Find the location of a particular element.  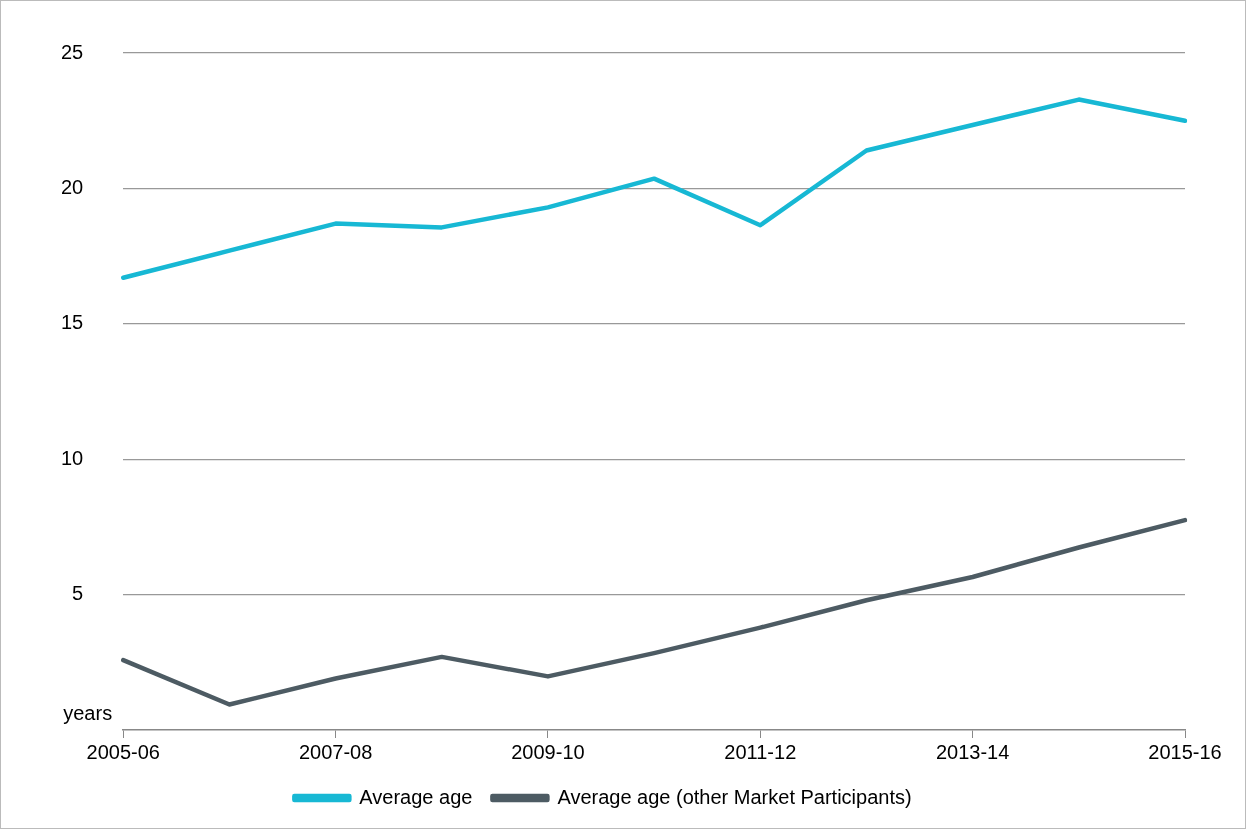

y-tick-label: 15 is located at coordinates (72, 322).